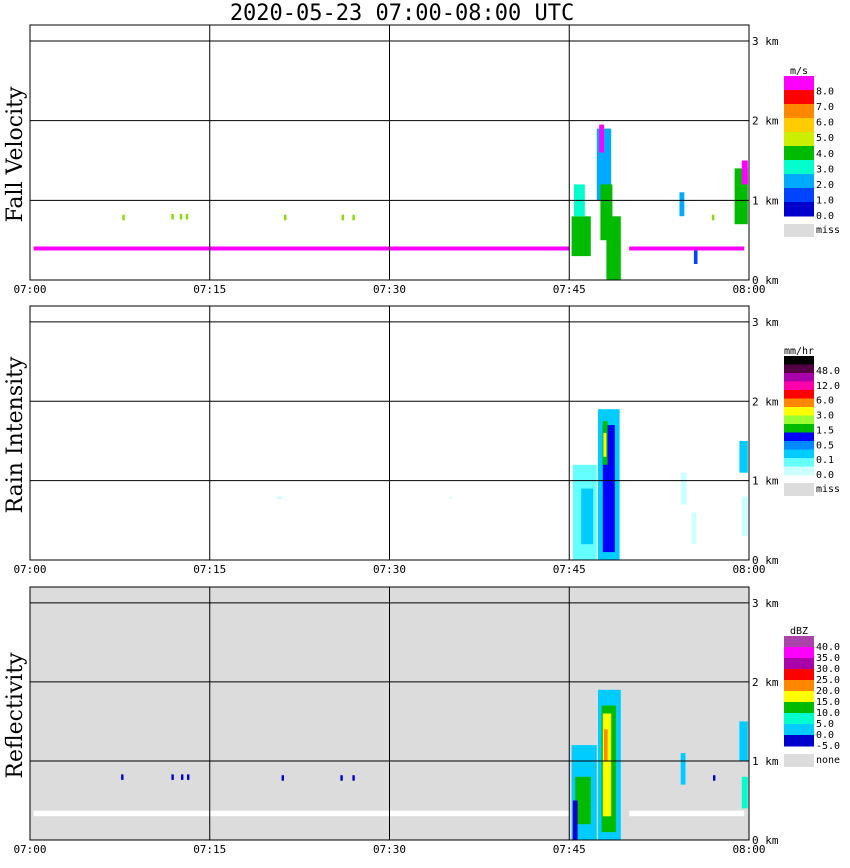 The width and height of the screenshot is (850, 868). Describe the element at coordinates (828, 658) in the screenshot. I see `legend-label: 35.0` at that location.